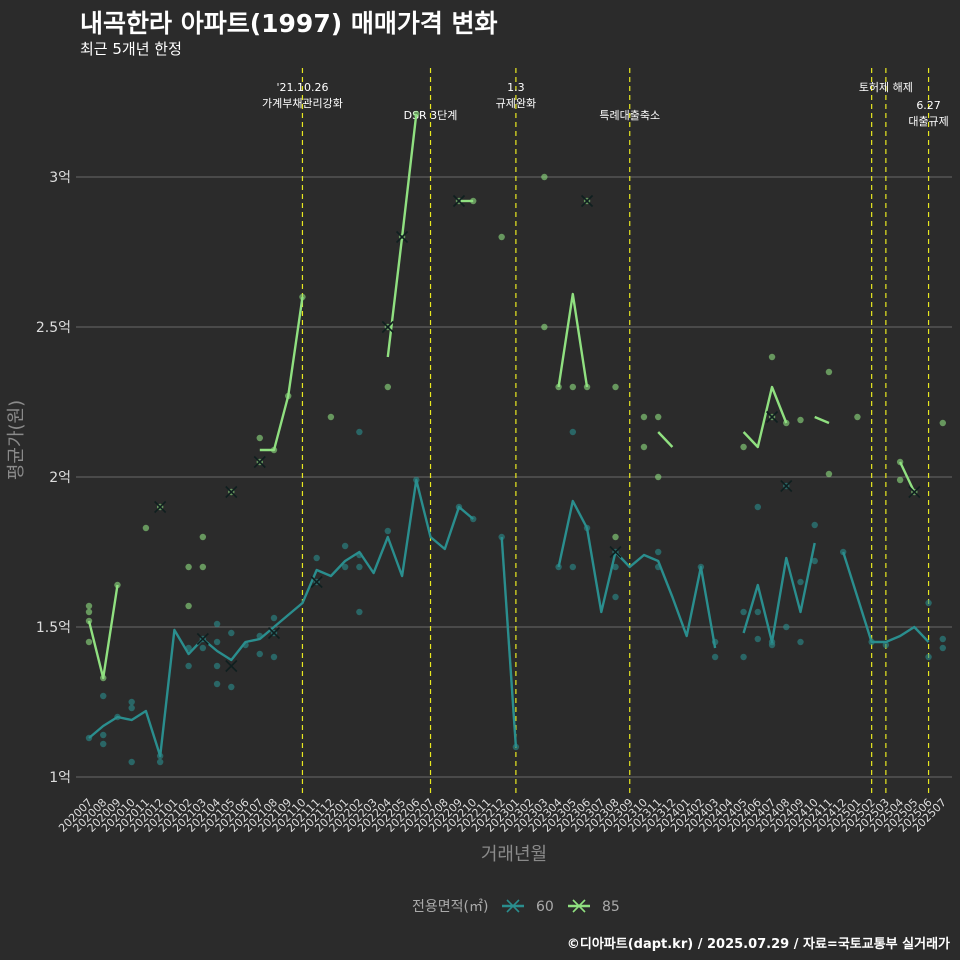  What do you see at coordinates (302, 103) in the screenshot?
I see `annotation-label: 가계부채관리강화` at bounding box center [302, 103].